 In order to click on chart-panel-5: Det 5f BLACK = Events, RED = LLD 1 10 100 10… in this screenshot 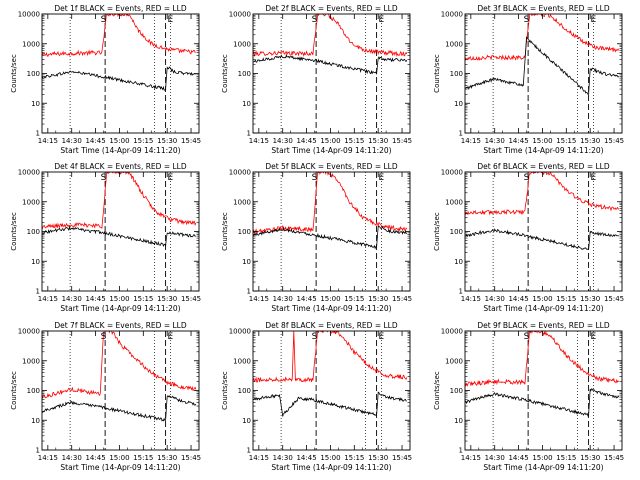, I will do `click(316, 237)`.